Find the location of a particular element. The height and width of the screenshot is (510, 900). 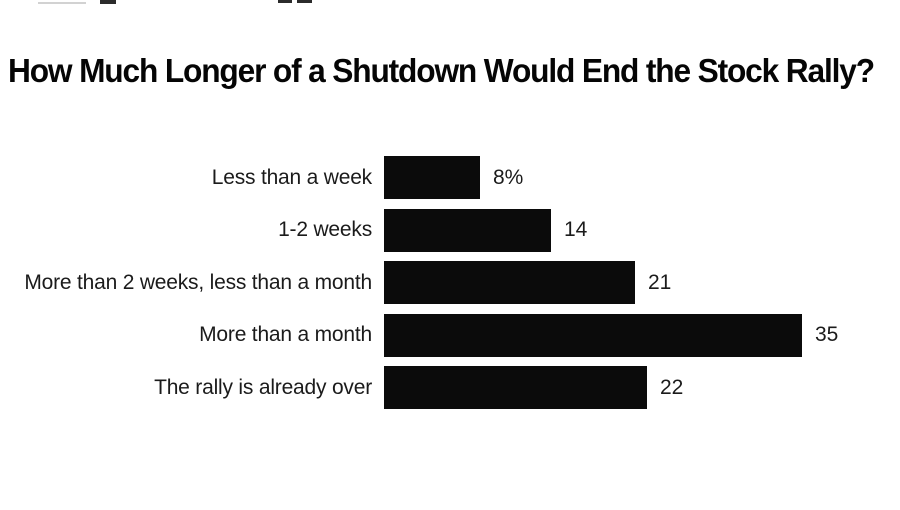

bar-row: More than a month 35 is located at coordinates (450, 335).